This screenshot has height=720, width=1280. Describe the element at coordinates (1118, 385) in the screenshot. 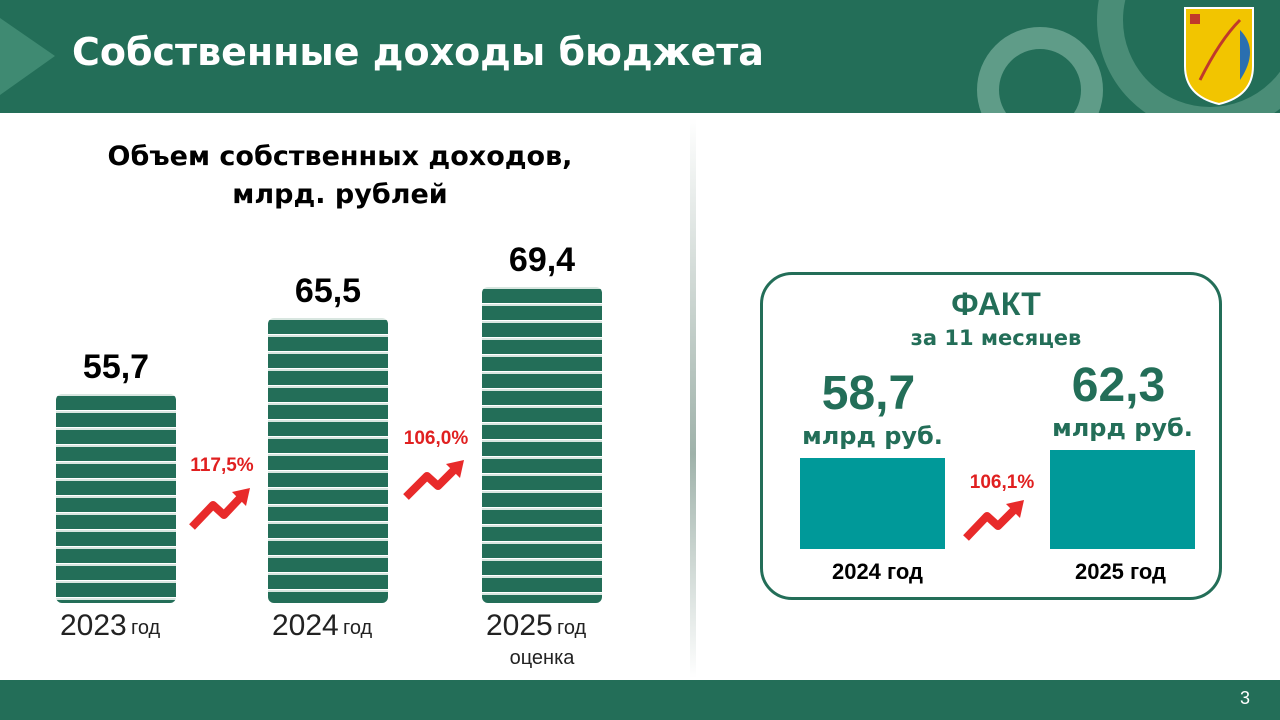

I see `value-label: 62,3` at that location.